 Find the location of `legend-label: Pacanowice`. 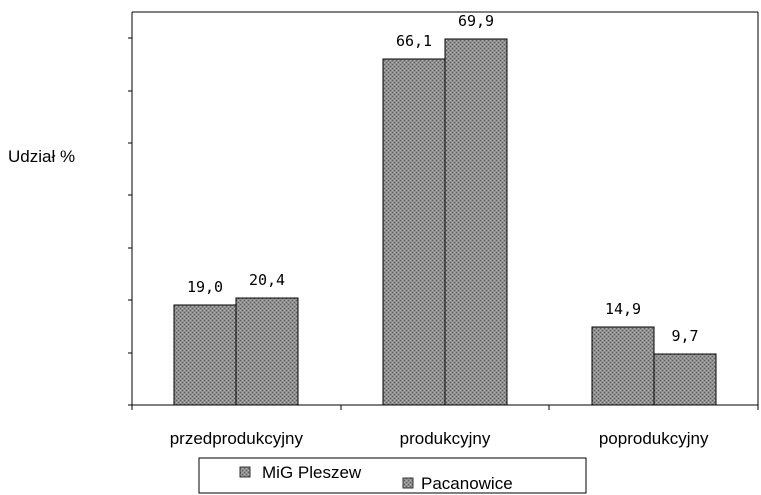

legend-label: Pacanowice is located at coordinates (467, 483).